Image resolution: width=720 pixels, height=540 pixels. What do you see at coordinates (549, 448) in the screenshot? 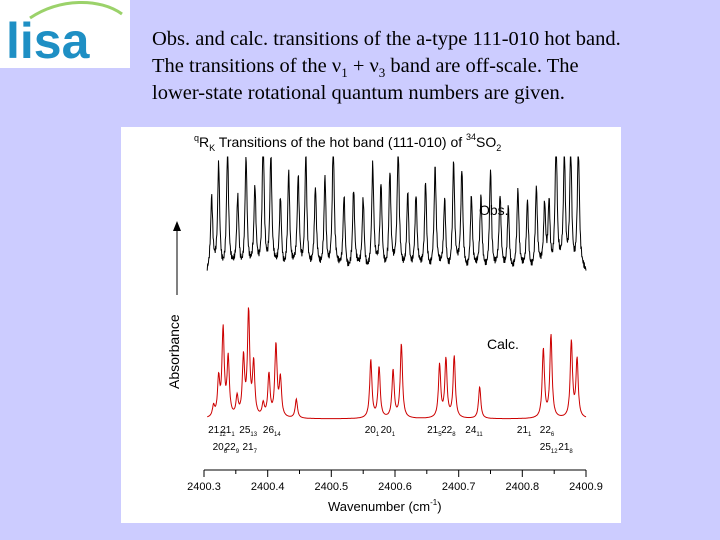
I see `annotation-label-14: 2512` at bounding box center [549, 448].